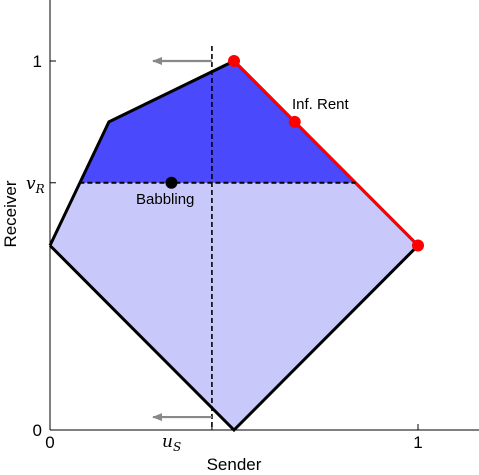 Image resolution: width=479 pixels, height=475 pixels. I want to click on babbling-point, so click(171, 182).